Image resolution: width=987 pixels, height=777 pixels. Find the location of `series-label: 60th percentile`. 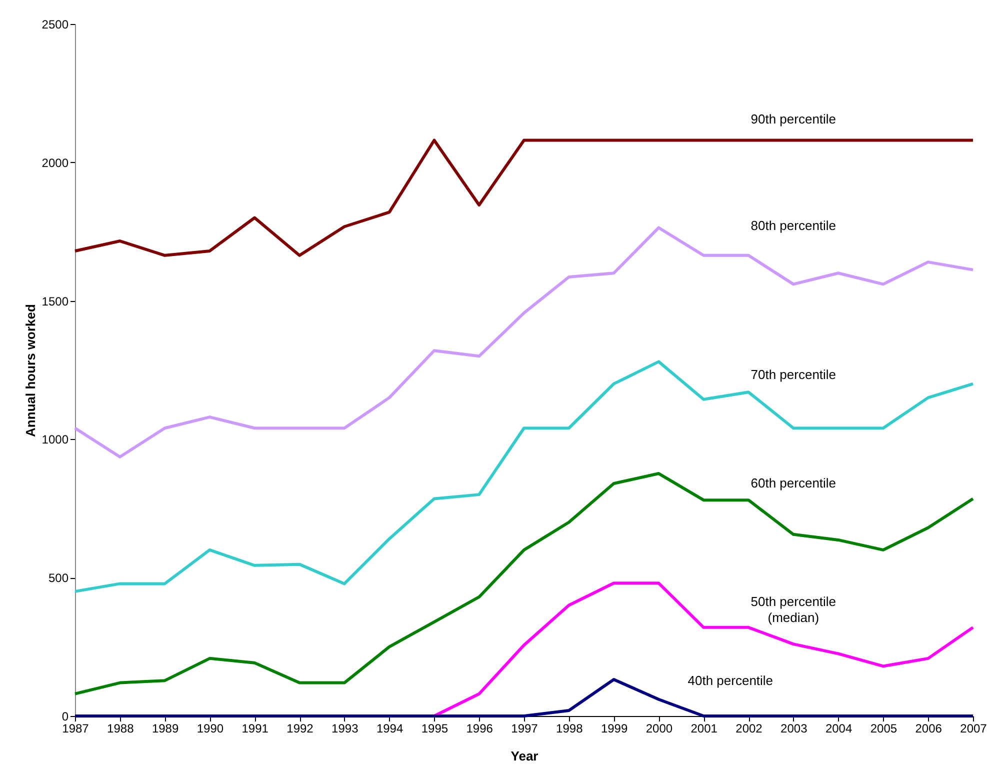

series-label: 60th percentile is located at coordinates (793, 482).